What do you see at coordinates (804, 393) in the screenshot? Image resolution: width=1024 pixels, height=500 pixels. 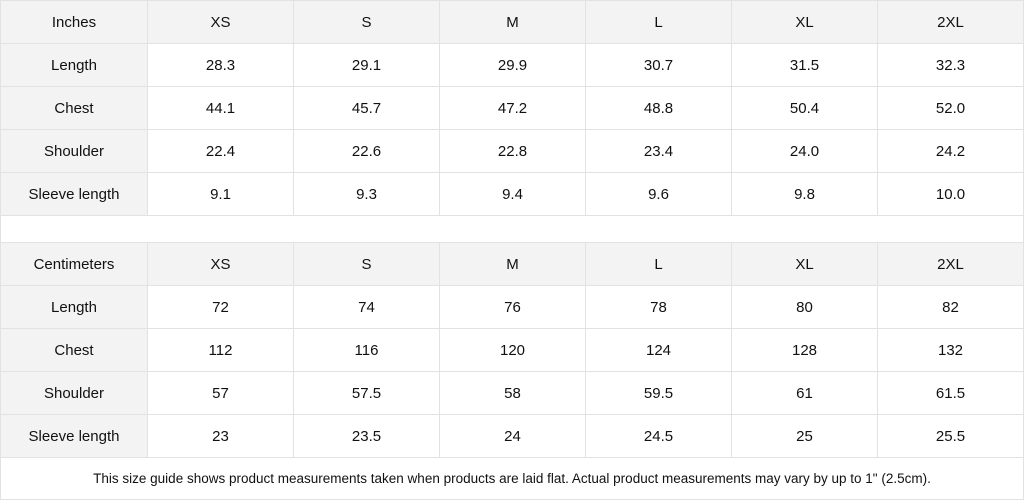 I see `measurement-cell: 61` at bounding box center [804, 393].